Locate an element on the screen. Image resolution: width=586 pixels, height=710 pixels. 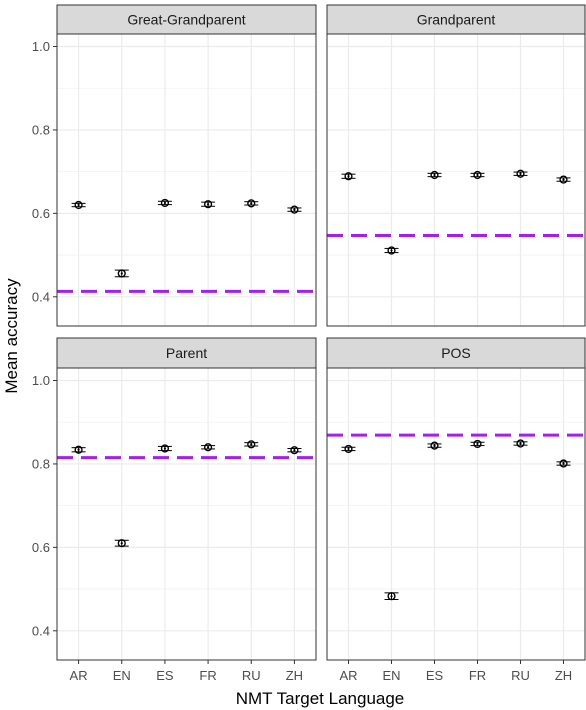
y-tick-label: 0.6 is located at coordinates (41, 213).